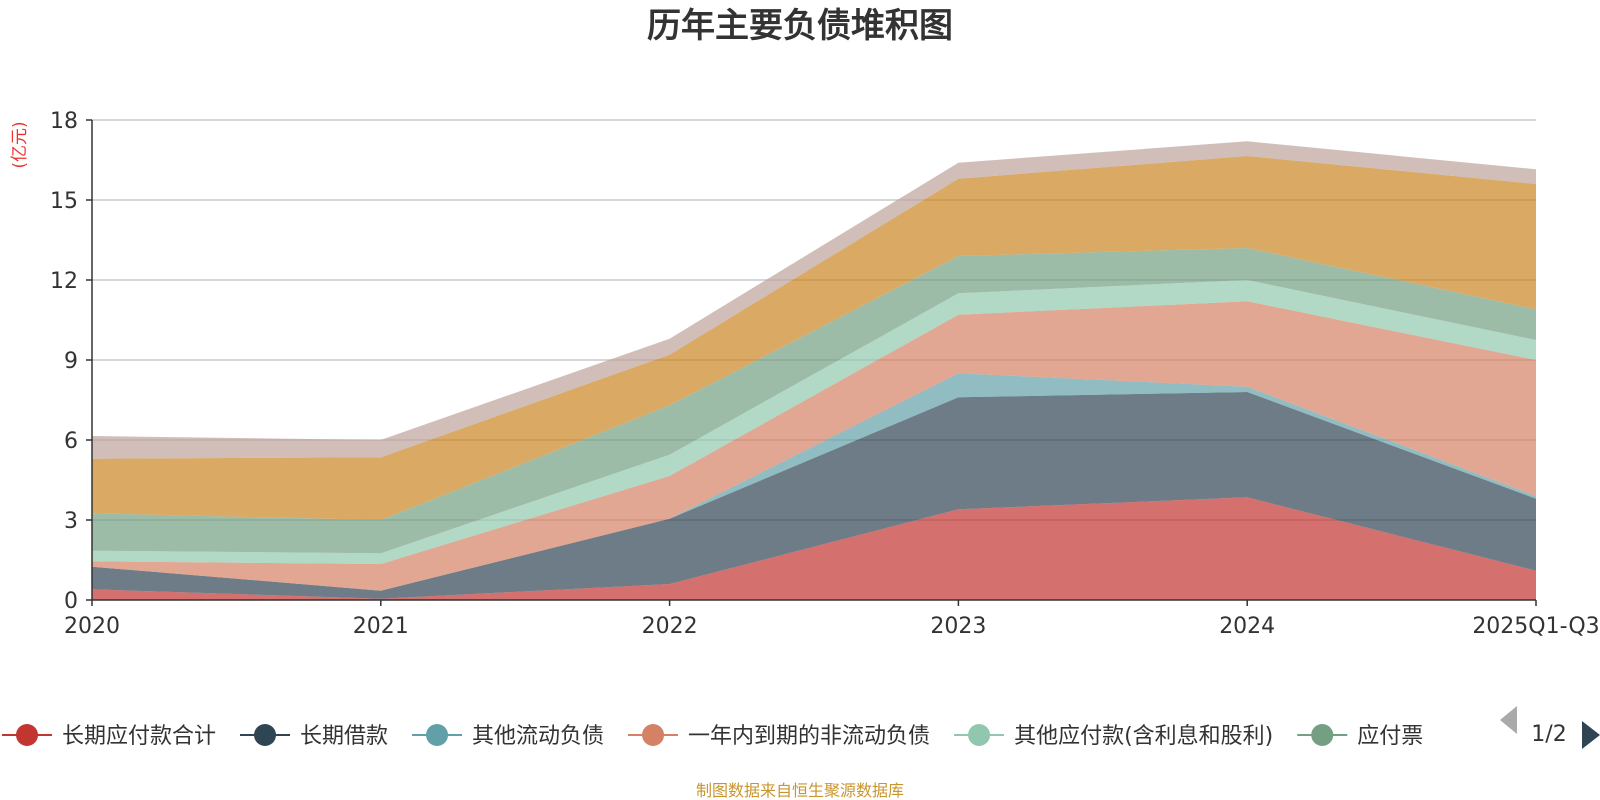 This screenshot has height=800, width=1600. Describe the element at coordinates (71, 441) in the screenshot. I see `y-tick-label: 6` at that location.